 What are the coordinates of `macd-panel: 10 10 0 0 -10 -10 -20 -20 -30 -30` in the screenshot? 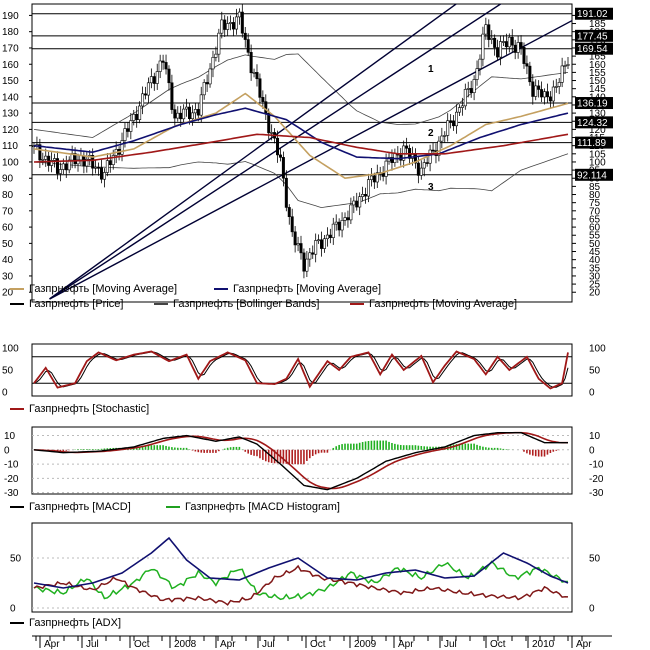 It's located at (304, 462).